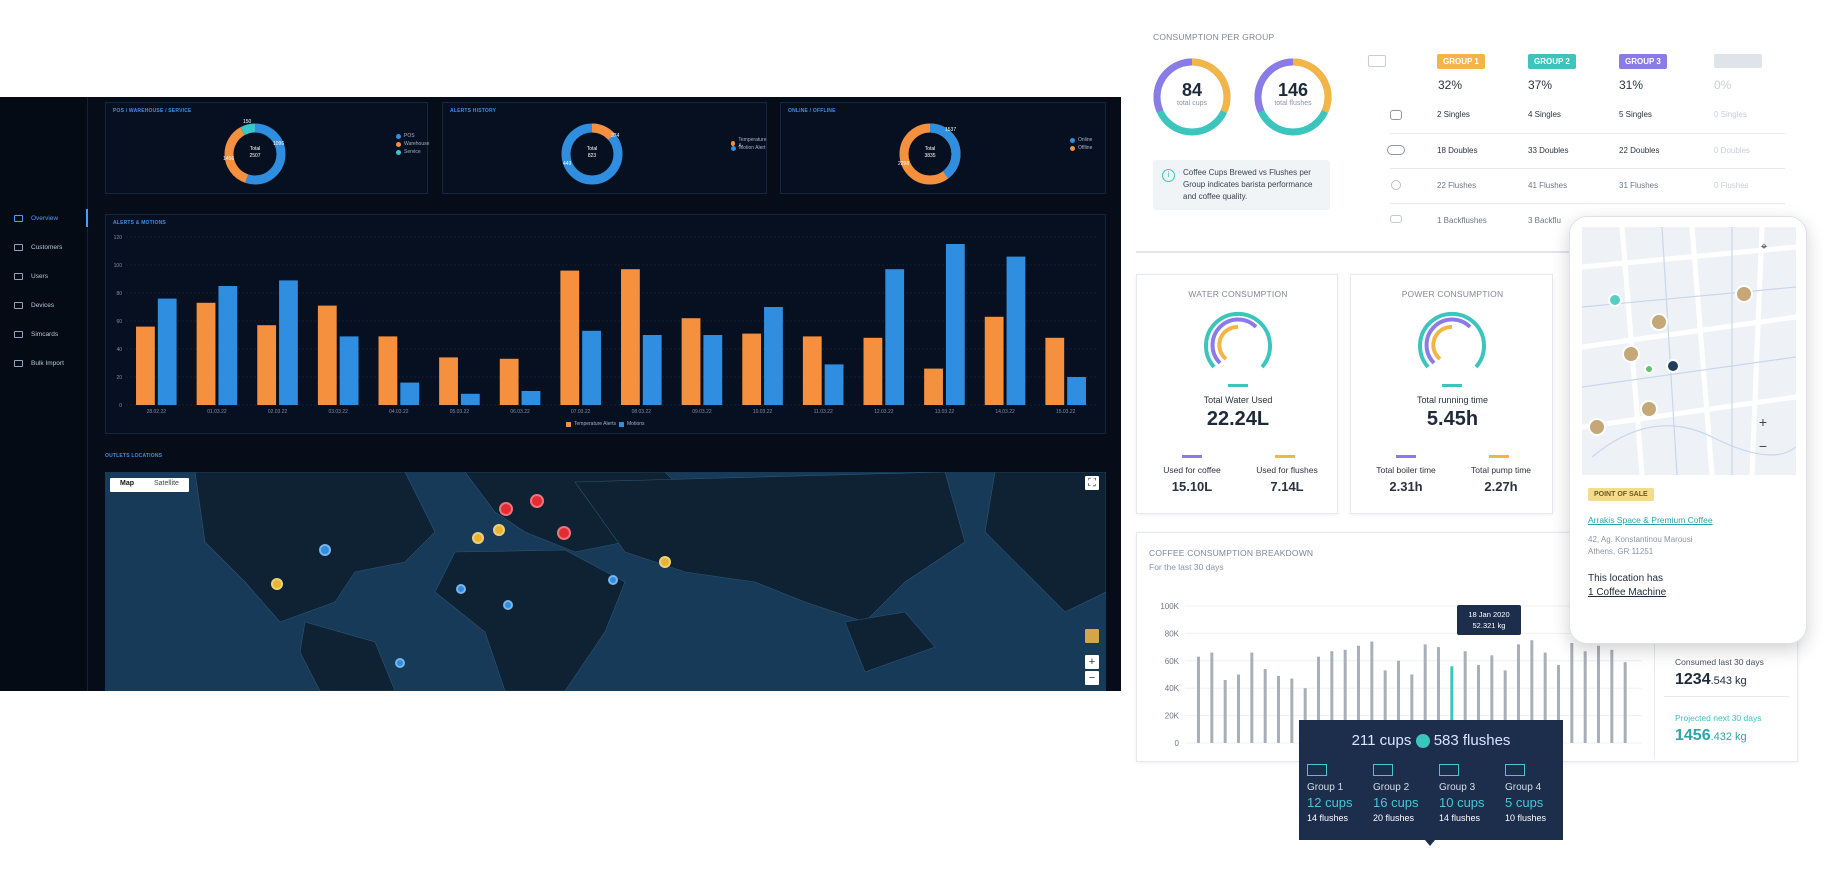  I want to click on online-donut-chart, so click(930, 154).